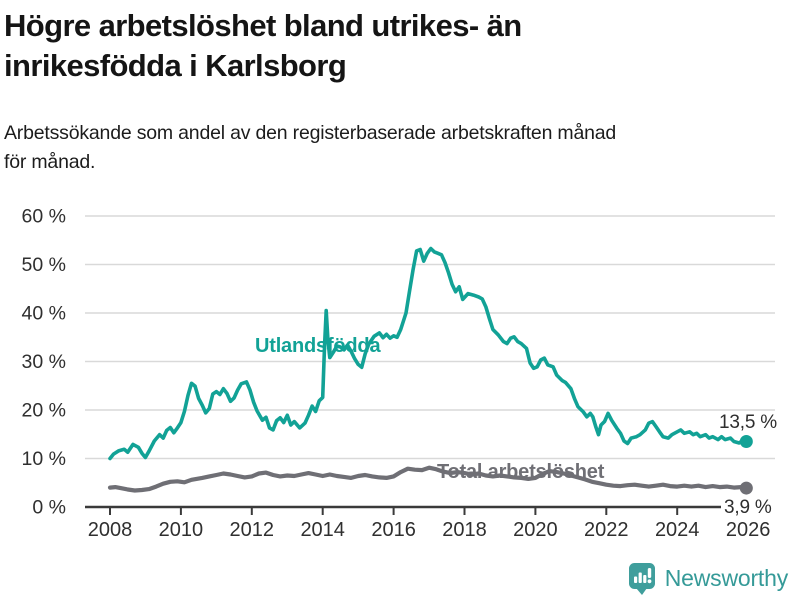 Image resolution: width=800 pixels, height=600 pixels. Describe the element at coordinates (44, 411) in the screenshot. I see `y-tick-label: 20 %` at that location.